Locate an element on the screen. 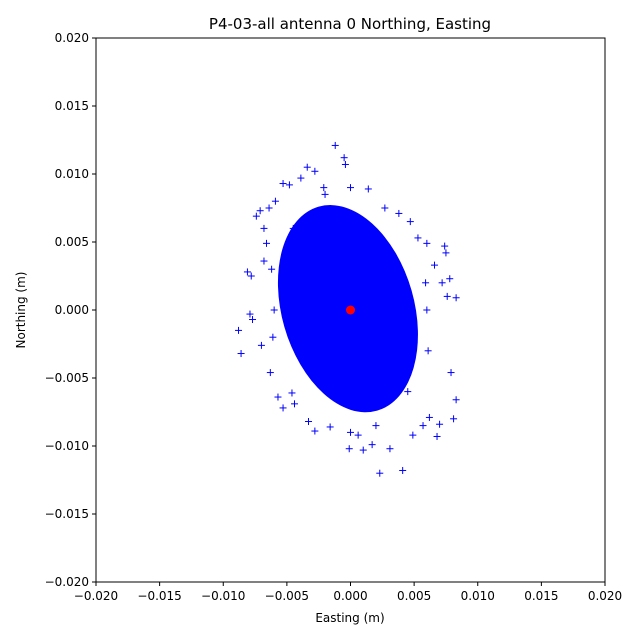 The image size is (640, 640). x-tick-label: −0.020 is located at coordinates (96, 596).